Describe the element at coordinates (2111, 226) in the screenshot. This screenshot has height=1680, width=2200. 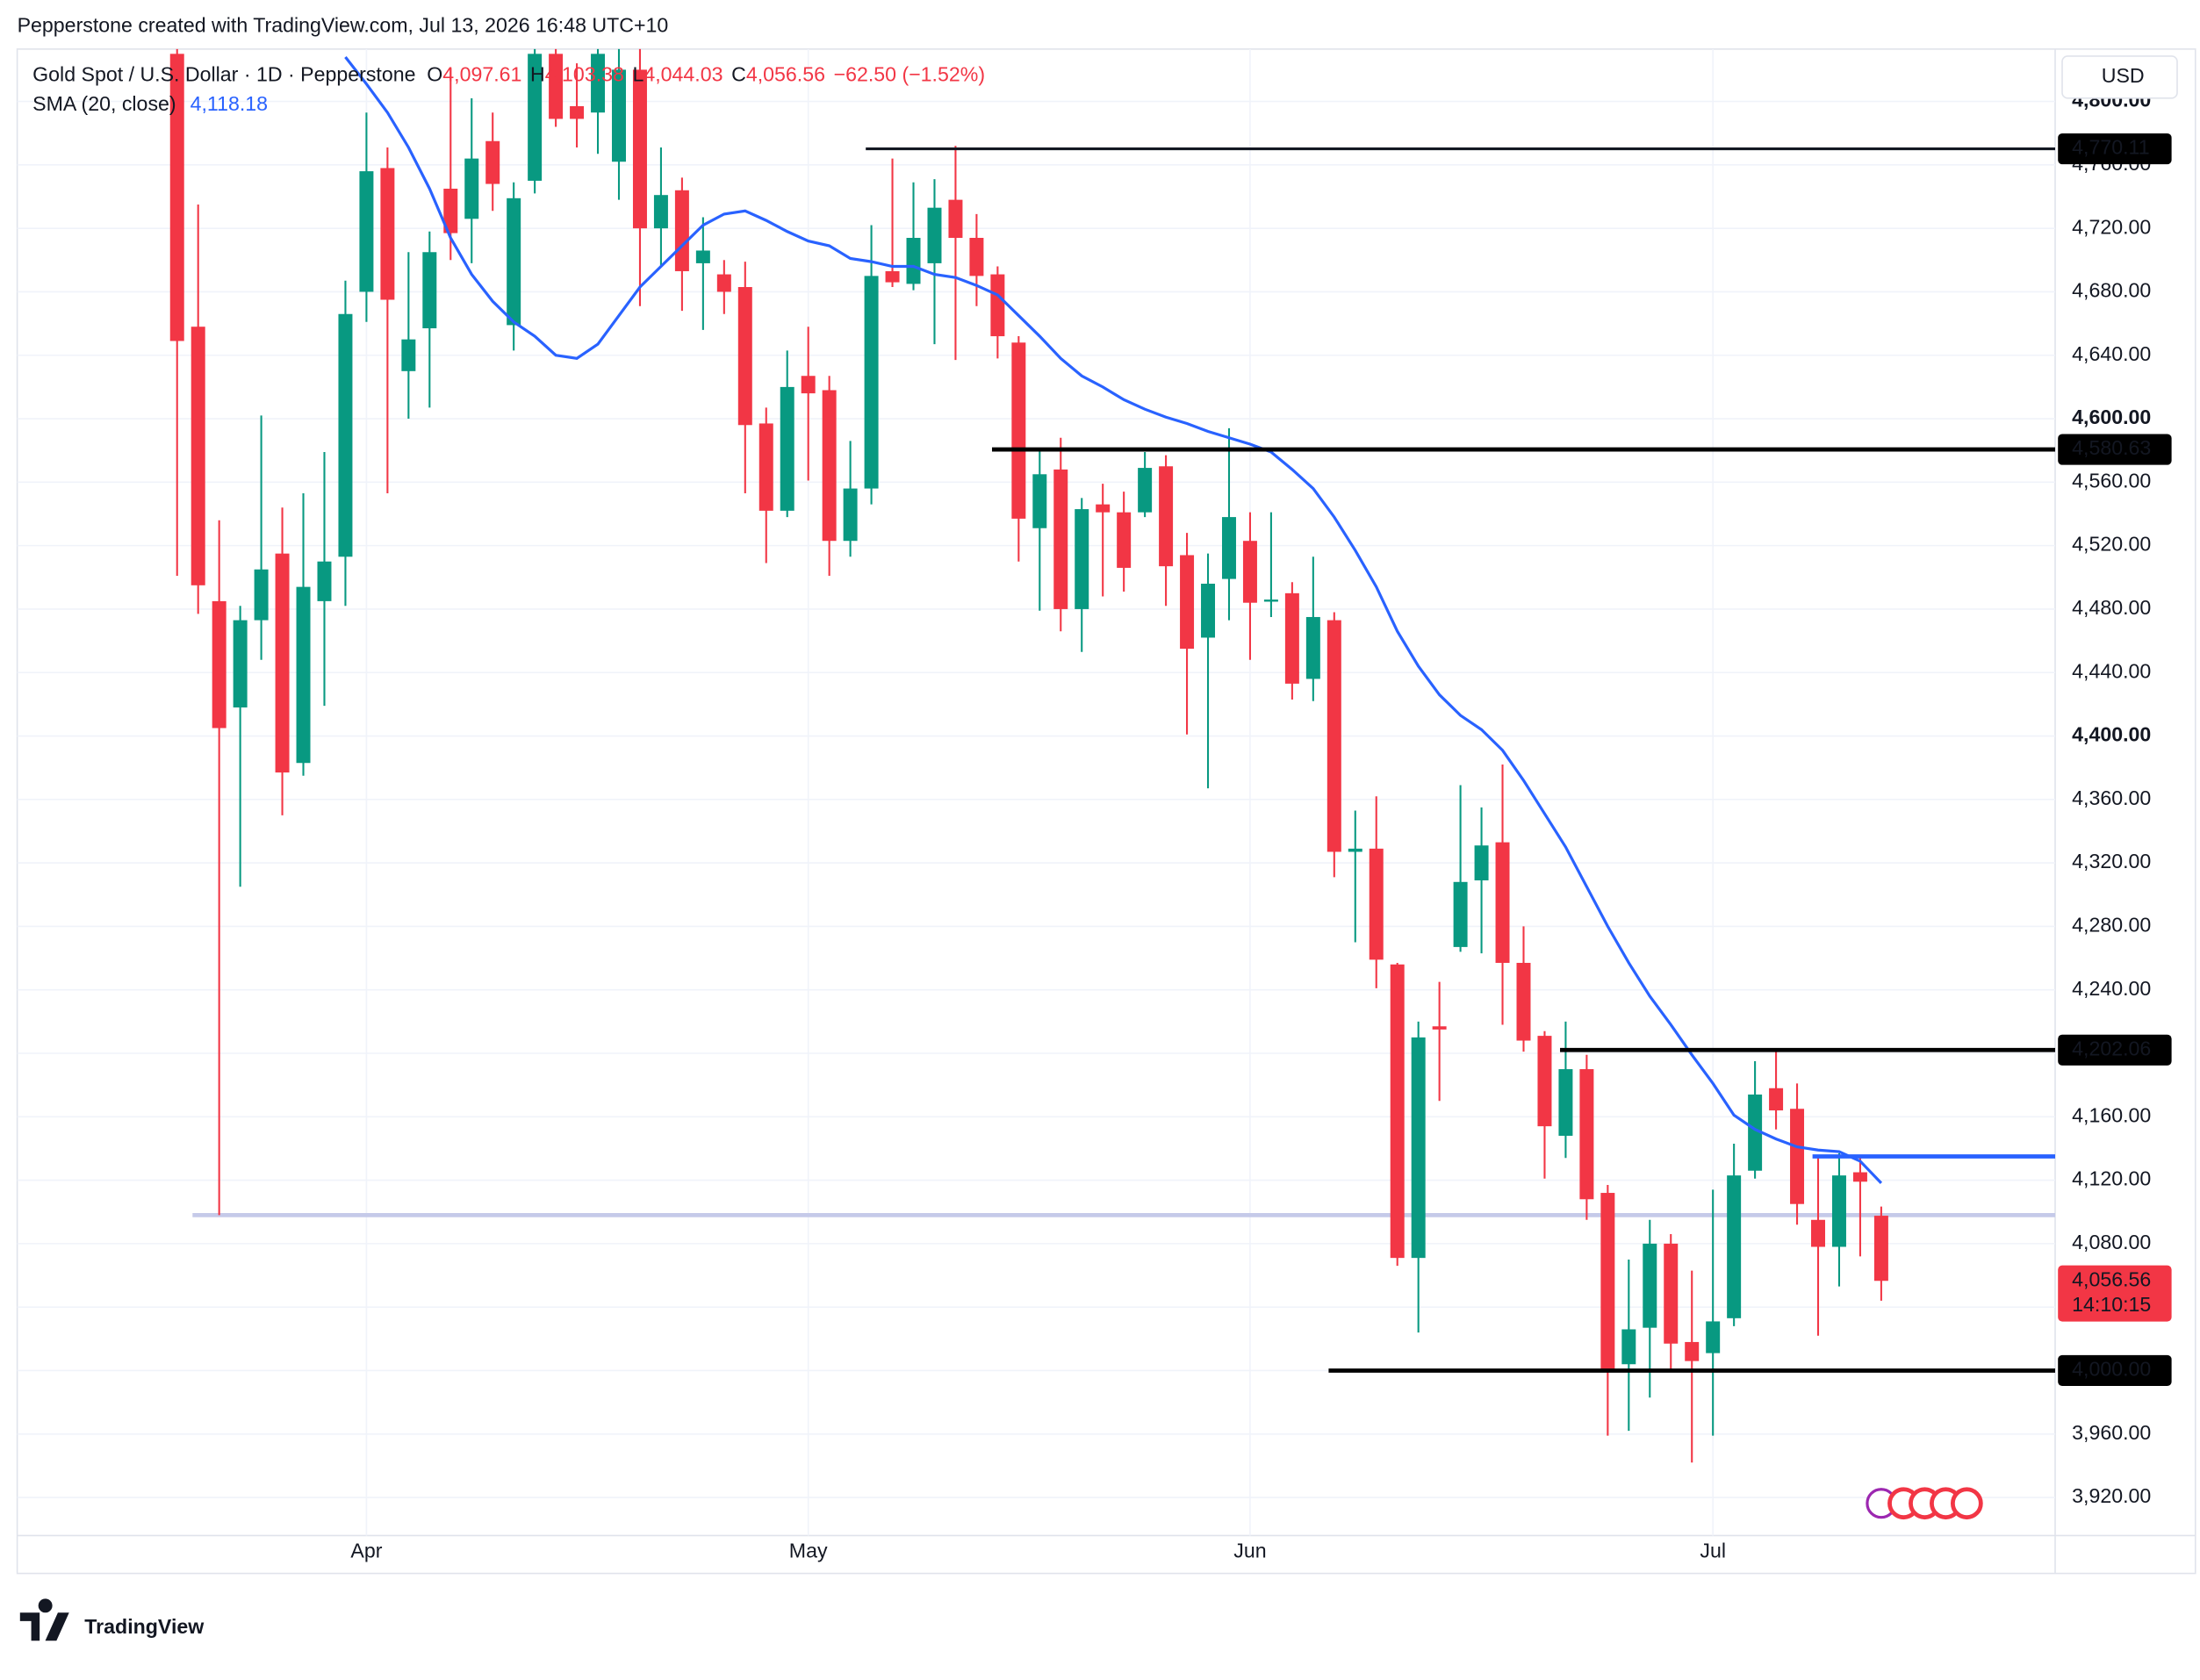
I see `y-tick-label: 4,720.00` at that location.